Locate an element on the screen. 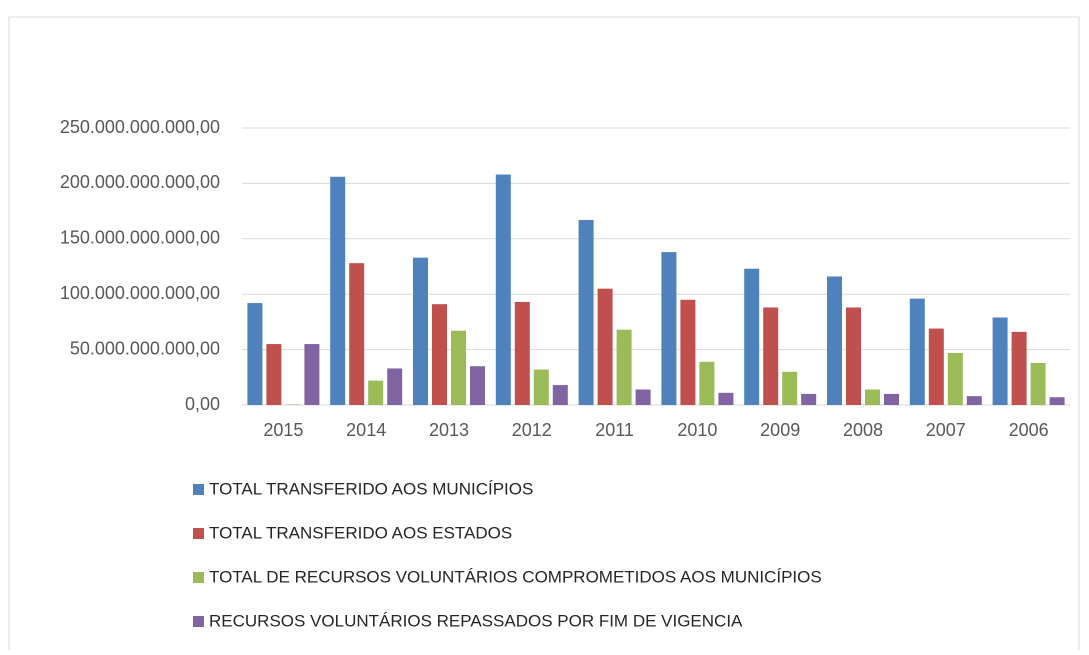 The height and width of the screenshot is (655, 1089). x-tick-label: 2009 is located at coordinates (780, 430).